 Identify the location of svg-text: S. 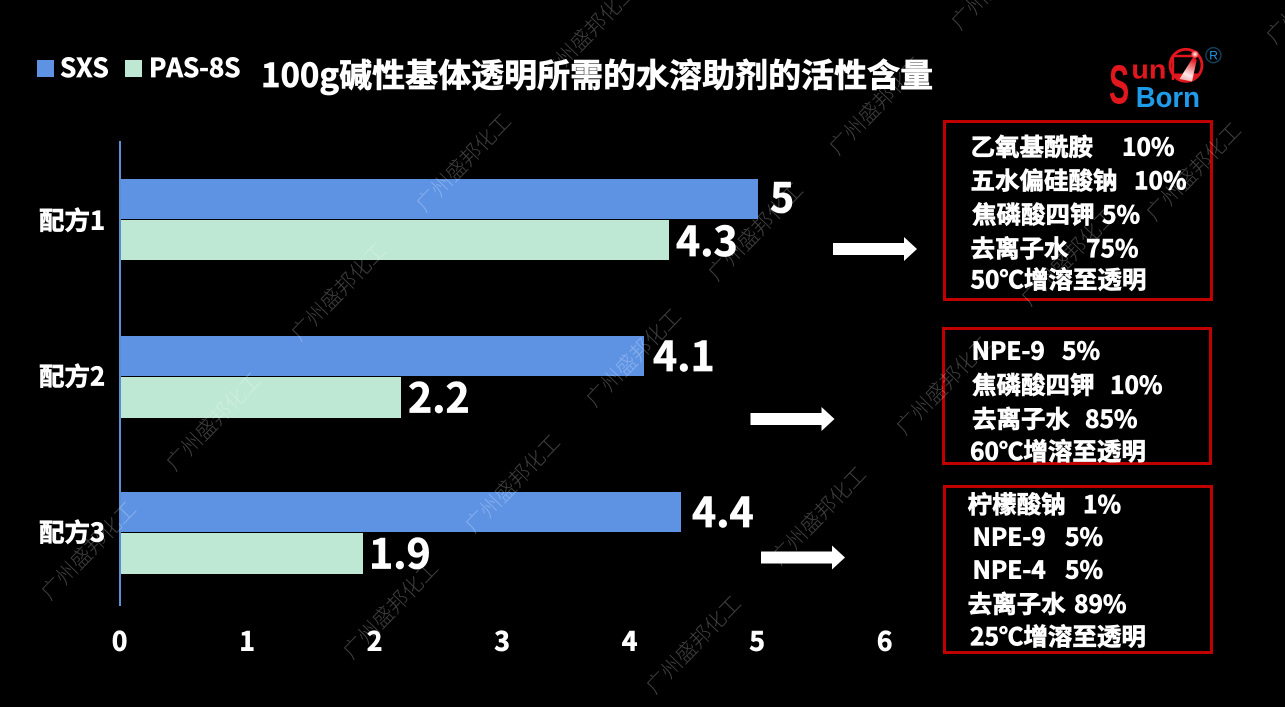
(1119, 85).